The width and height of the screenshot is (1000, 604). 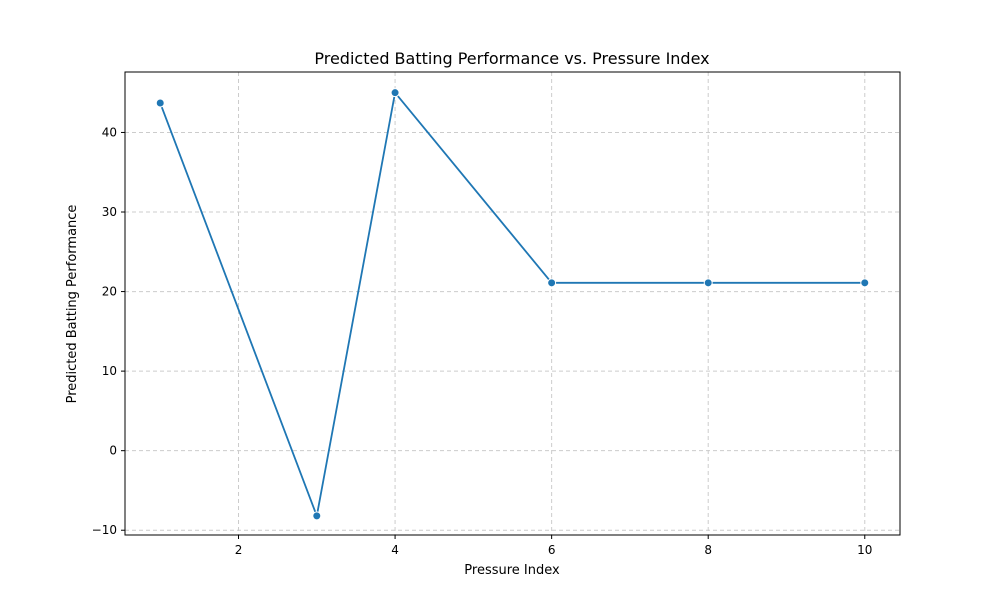 What do you see at coordinates (109, 132) in the screenshot?
I see `y-tick-label: 40` at bounding box center [109, 132].